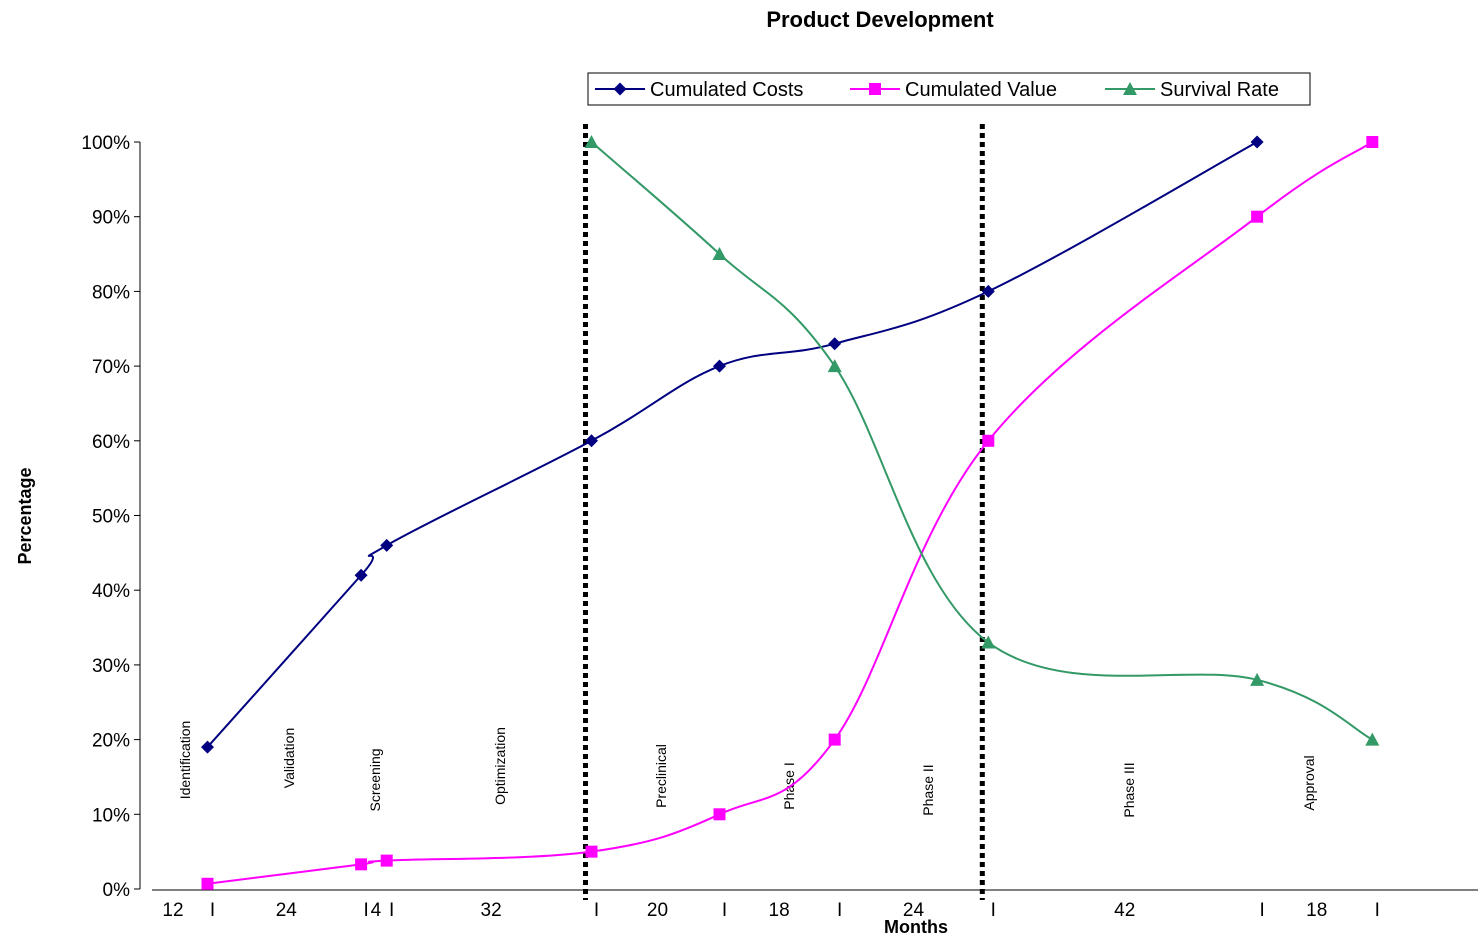 The height and width of the screenshot is (941, 1478). I want to click on y-tick-label: 100%, so click(105, 143).